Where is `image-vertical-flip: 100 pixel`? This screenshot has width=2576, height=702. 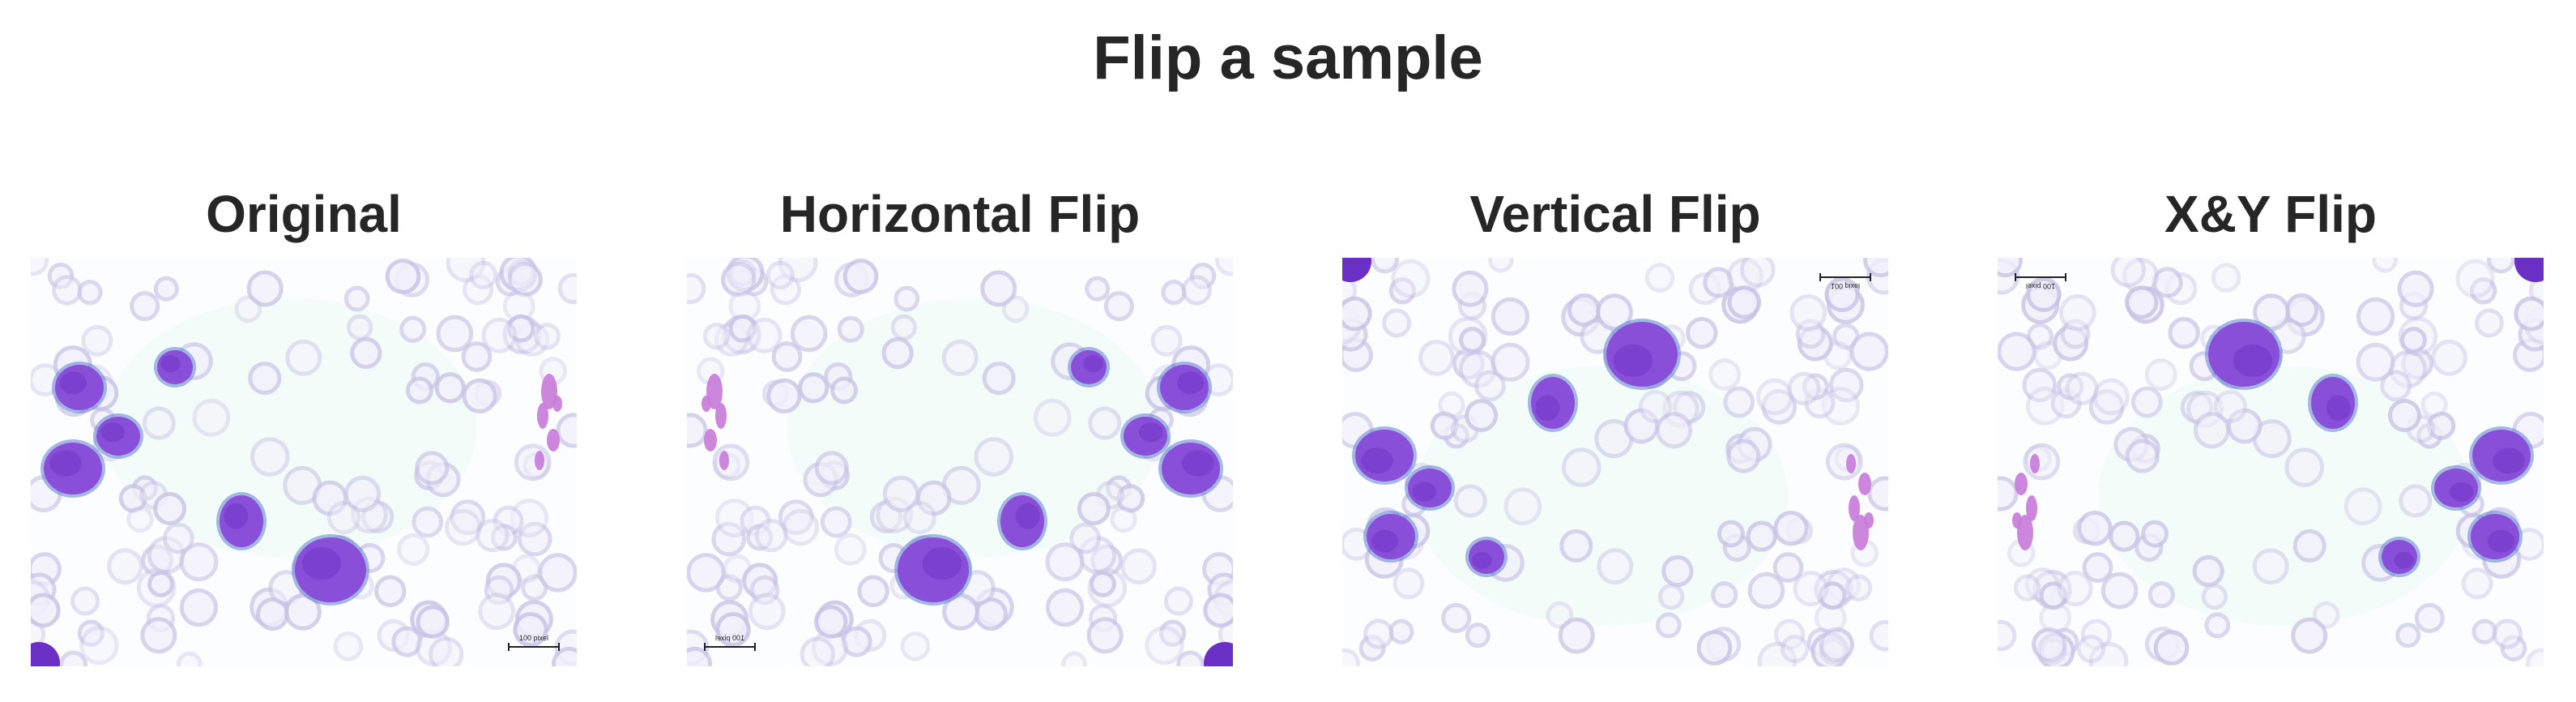 image-vertical-flip: 100 pixel is located at coordinates (1615, 462).